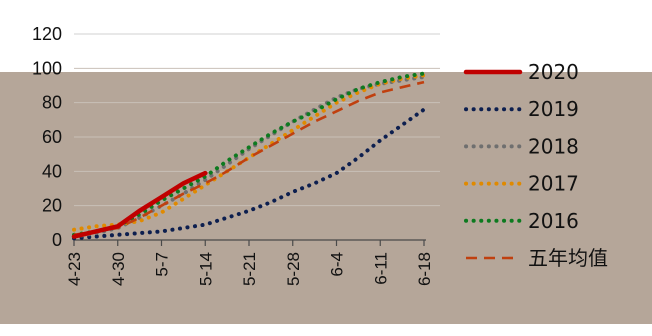  I want to click on legend-label: 2016, so click(553, 221).